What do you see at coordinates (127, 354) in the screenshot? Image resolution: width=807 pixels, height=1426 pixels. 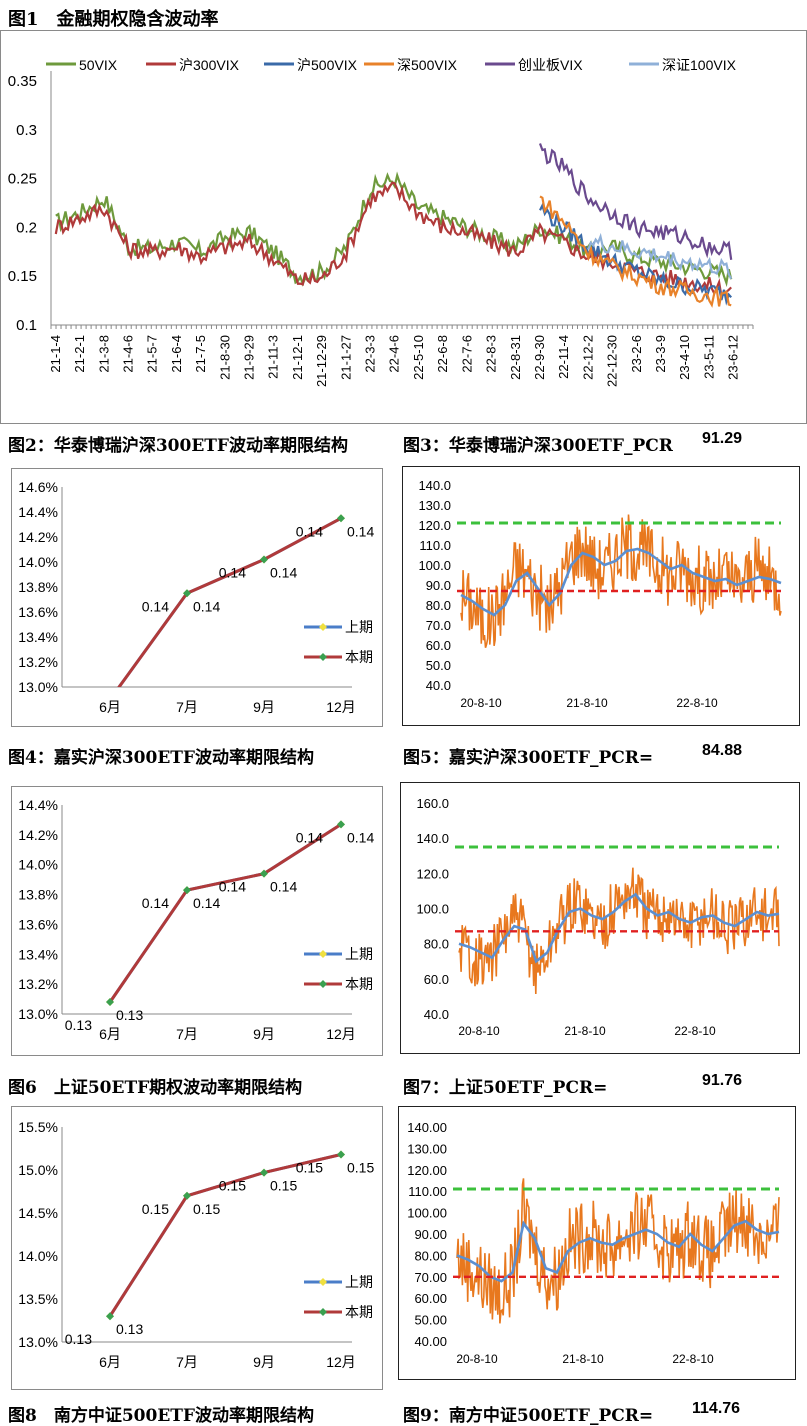 I see `x-tick-label: 21-4-6` at bounding box center [127, 354].